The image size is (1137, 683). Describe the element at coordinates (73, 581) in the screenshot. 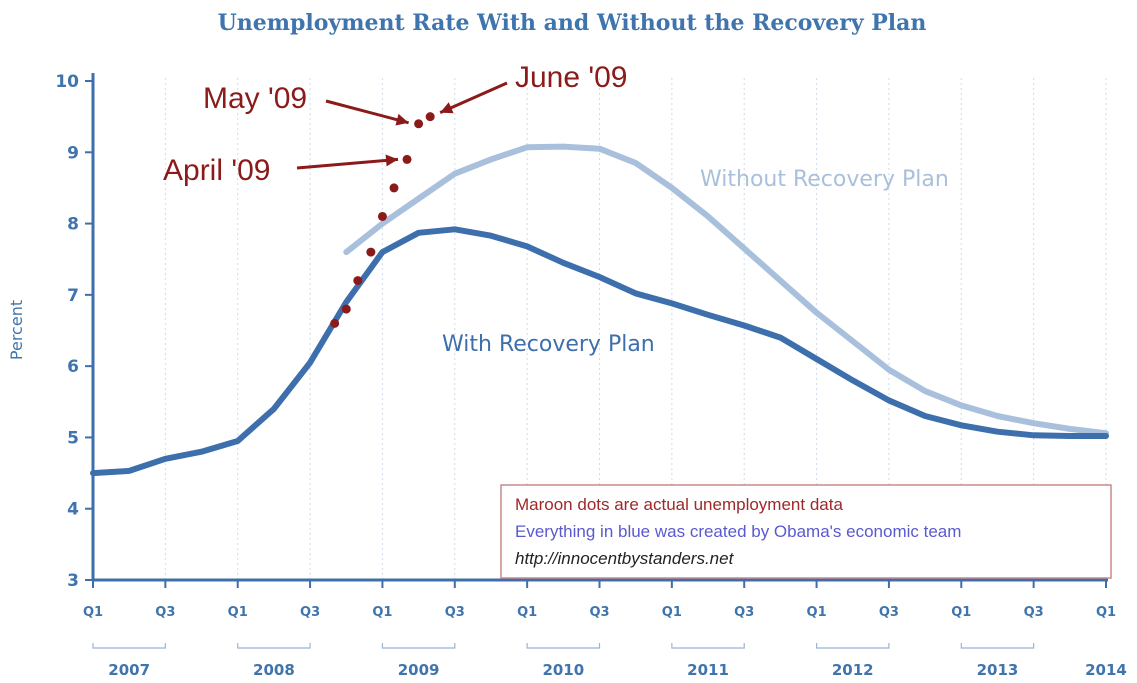

I see `y-tick-label: 3` at that location.